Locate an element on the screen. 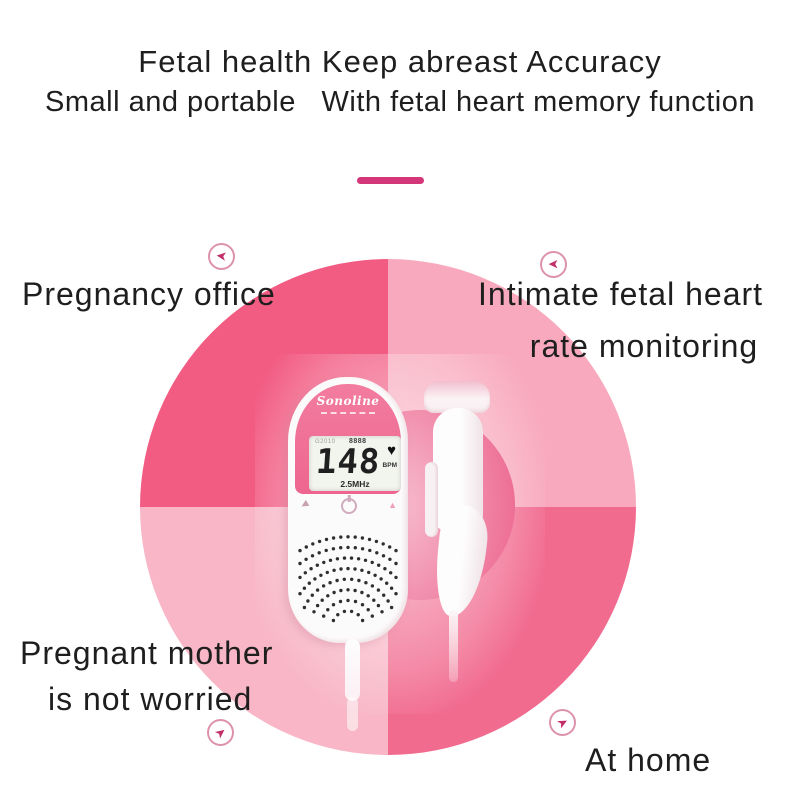  probe-cord is located at coordinates (453, 646).